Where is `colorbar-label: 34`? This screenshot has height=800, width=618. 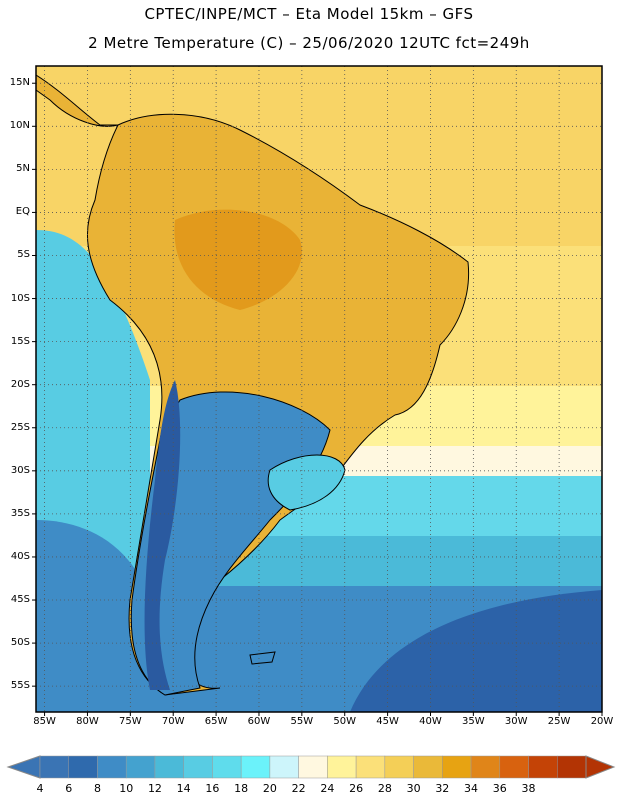
colorbar-label: 34 is located at coordinates (471, 788).